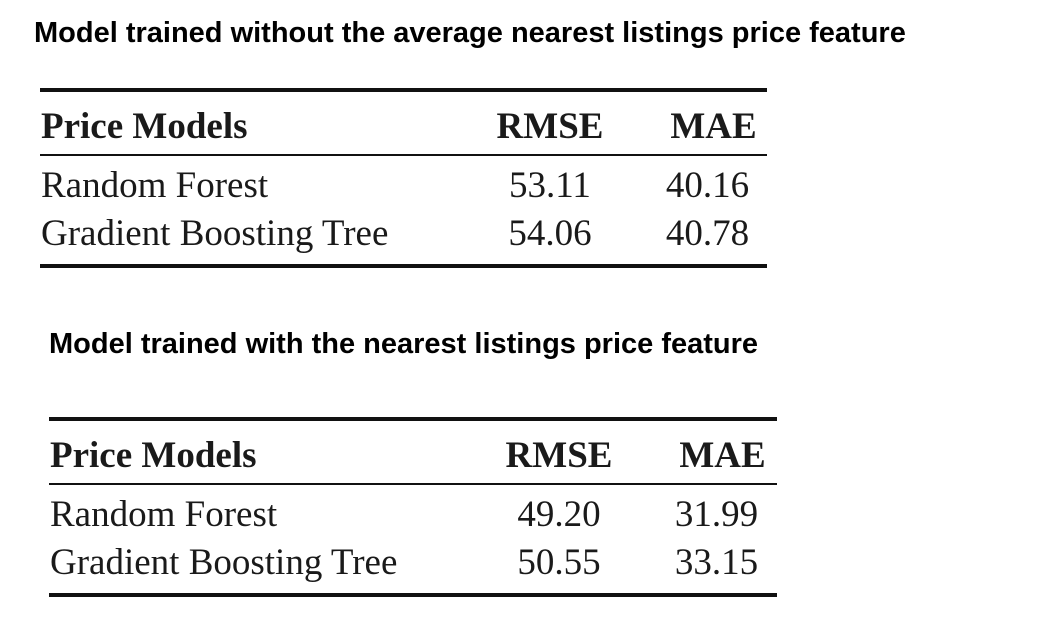 The image size is (1064, 642). What do you see at coordinates (413, 513) in the screenshot?
I see `table-row: Random Forest 49.20 31.99` at bounding box center [413, 513].